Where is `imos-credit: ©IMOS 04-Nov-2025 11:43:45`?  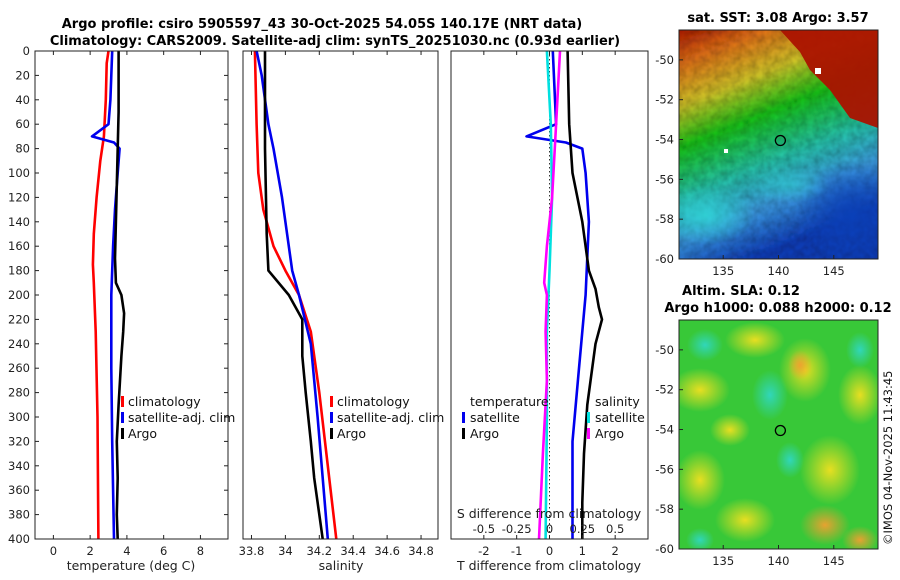
imos-credit: ©IMOS 04-Nov-2025 11:43:45 is located at coordinates (888, 458).